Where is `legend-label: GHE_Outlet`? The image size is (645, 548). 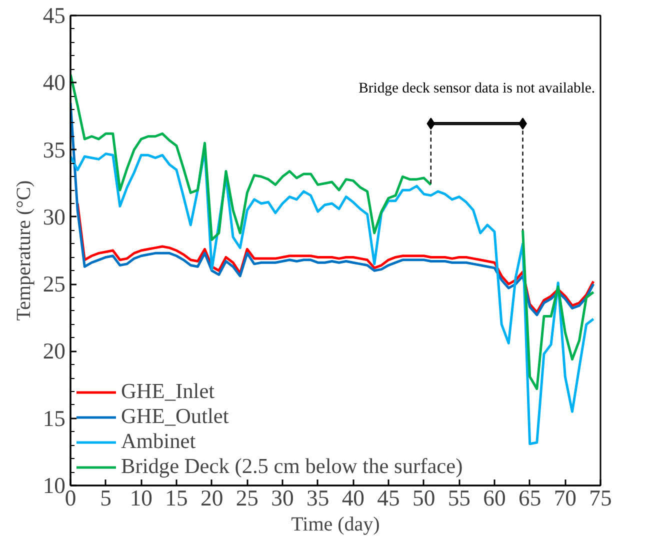
legend-label: GHE_Outlet is located at coordinates (175, 416).